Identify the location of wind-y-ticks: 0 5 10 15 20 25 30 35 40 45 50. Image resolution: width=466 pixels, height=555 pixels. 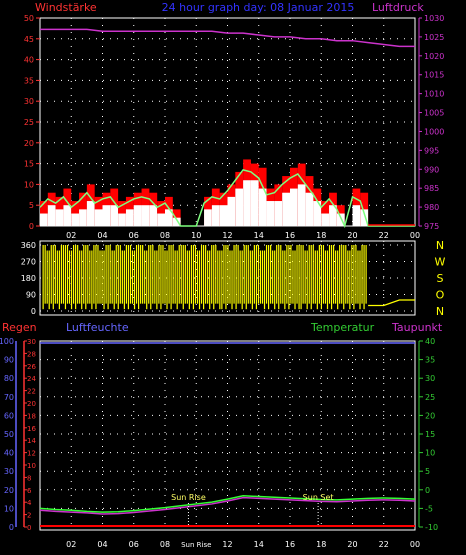
(32, 122).